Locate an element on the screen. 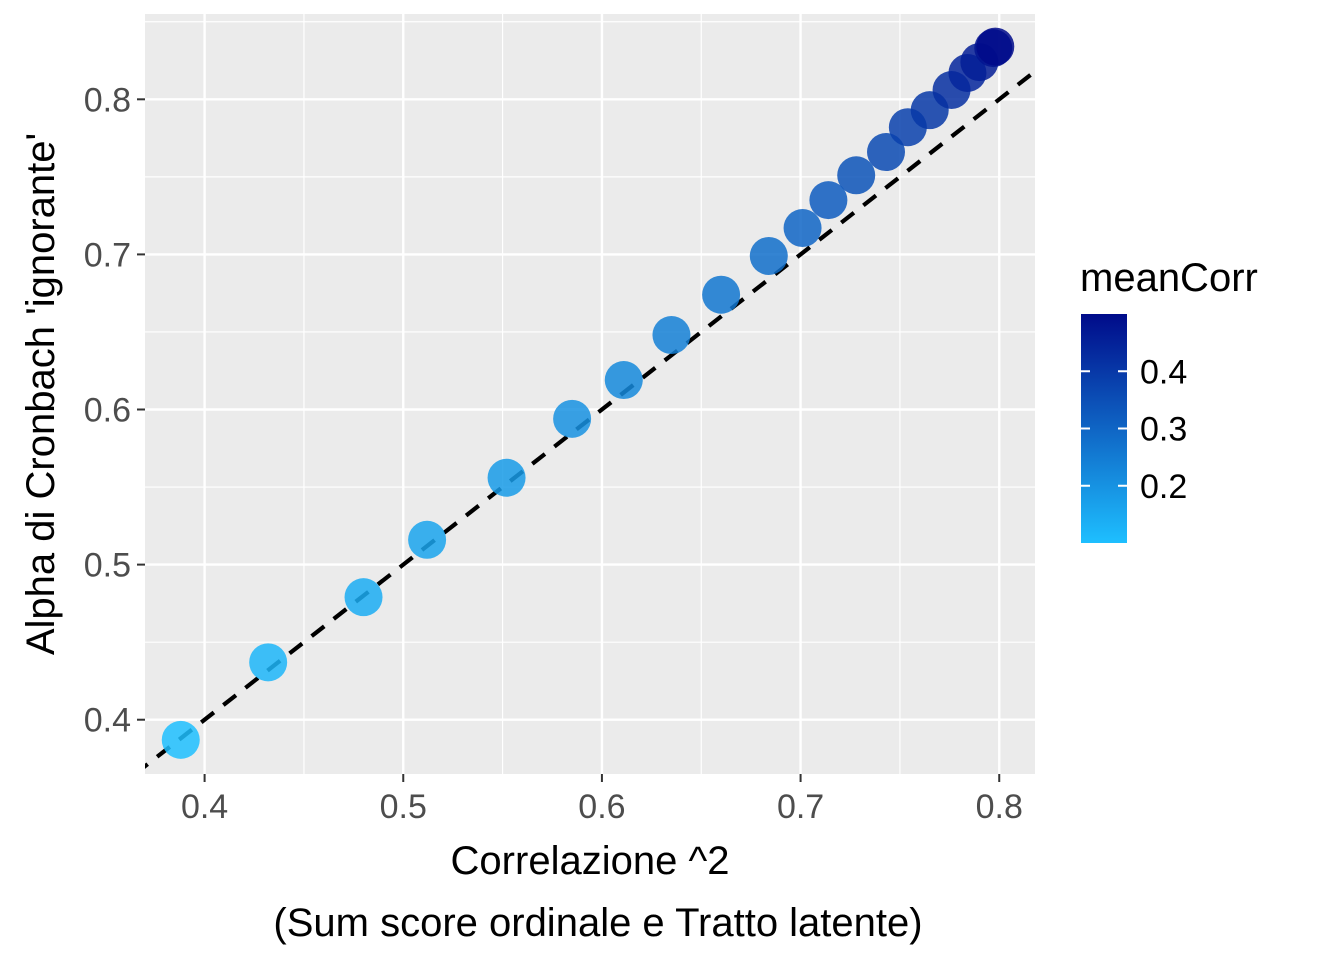  y-tick-label: 0.4 is located at coordinates (107, 721).